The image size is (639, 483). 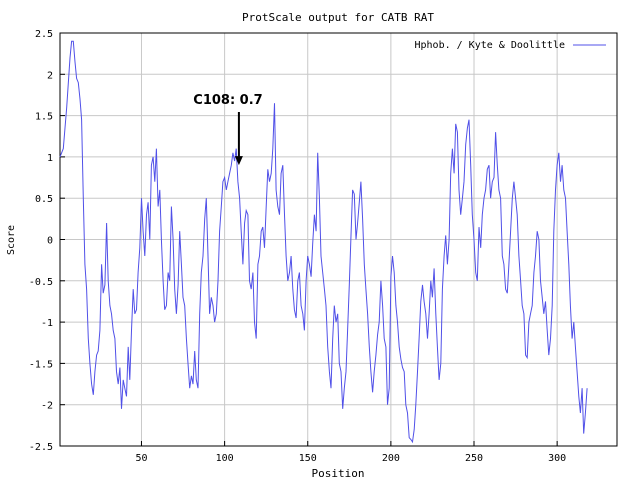 I want to click on y-tick-label: 1.5, so click(x=44, y=117).